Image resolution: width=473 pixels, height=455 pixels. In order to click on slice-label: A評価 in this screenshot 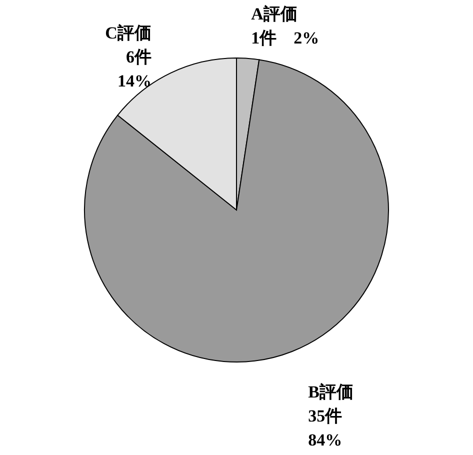, I will do `click(274, 14)`.